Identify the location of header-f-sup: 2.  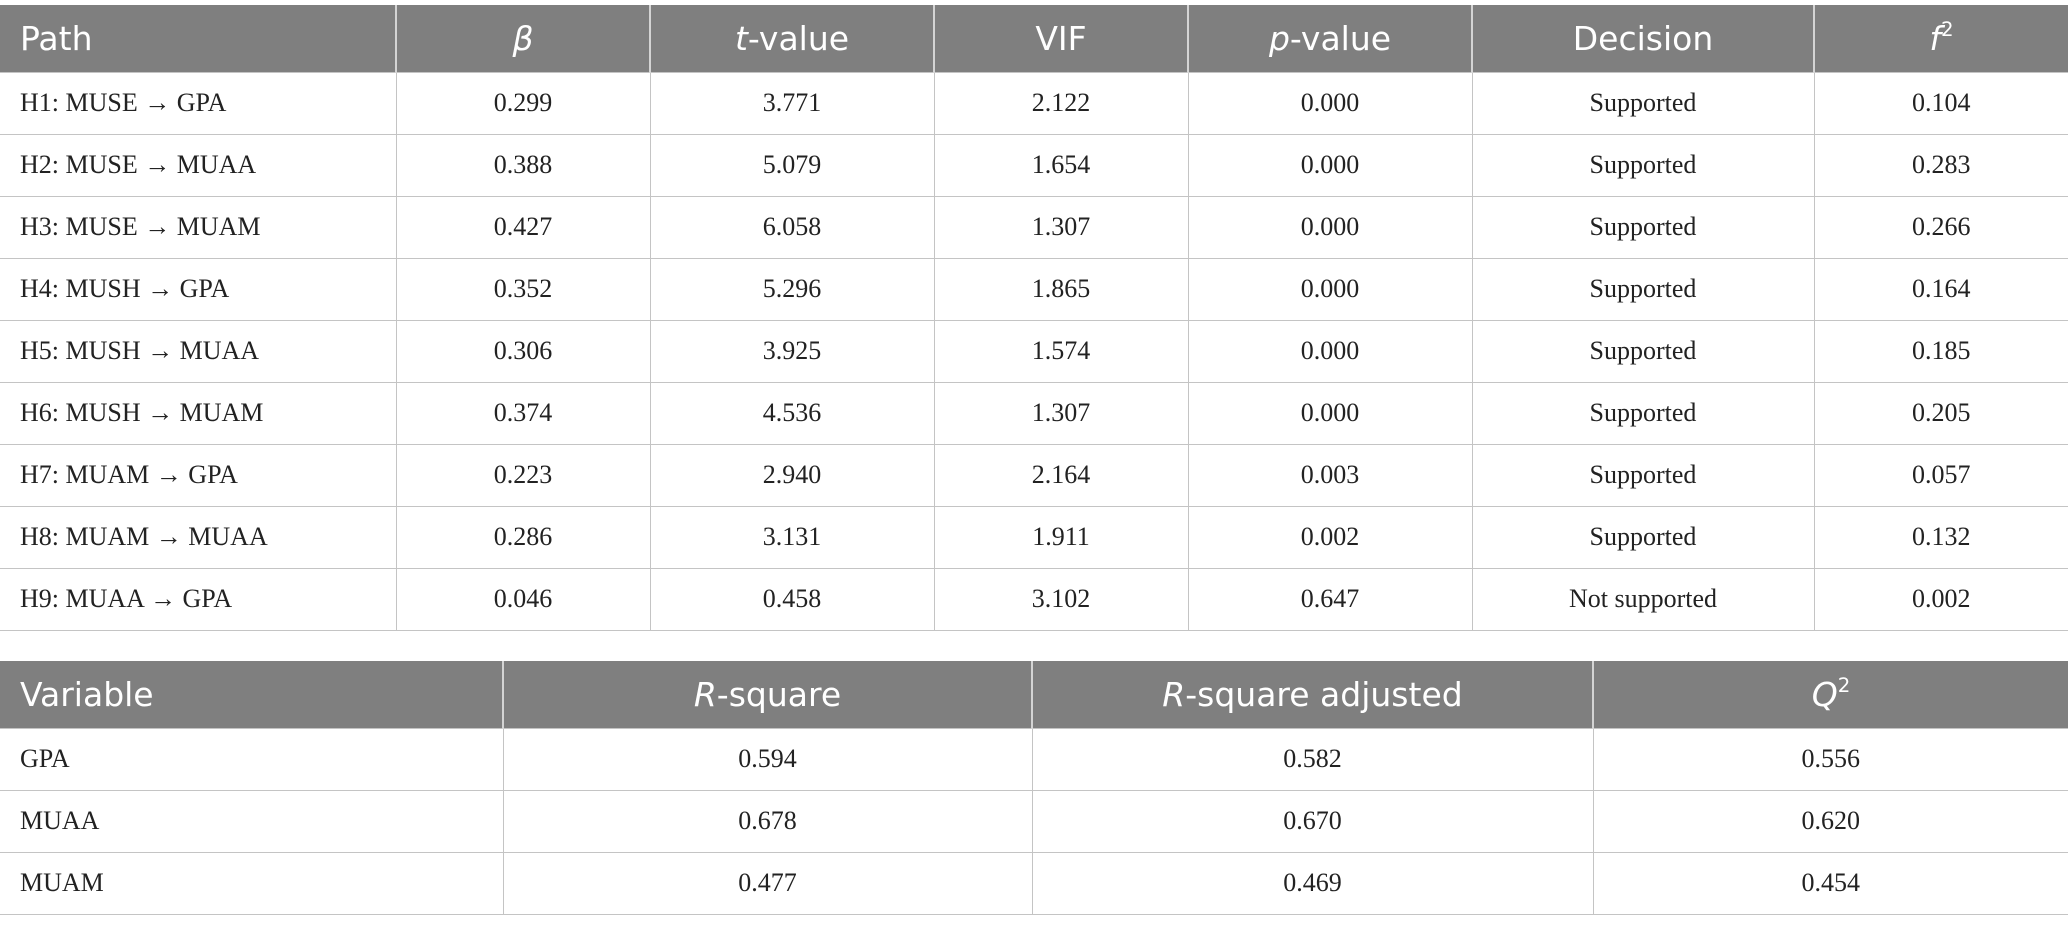
(1947, 29).